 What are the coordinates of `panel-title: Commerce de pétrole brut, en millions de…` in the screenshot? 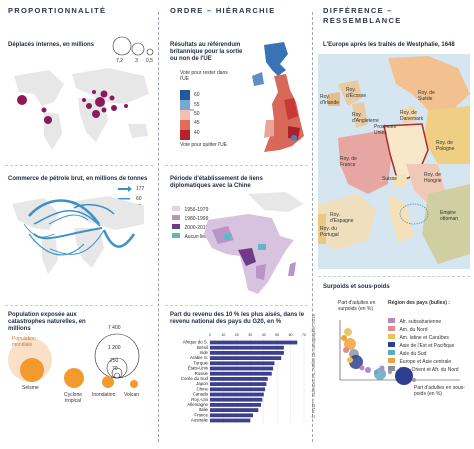 It's located at (78, 179).